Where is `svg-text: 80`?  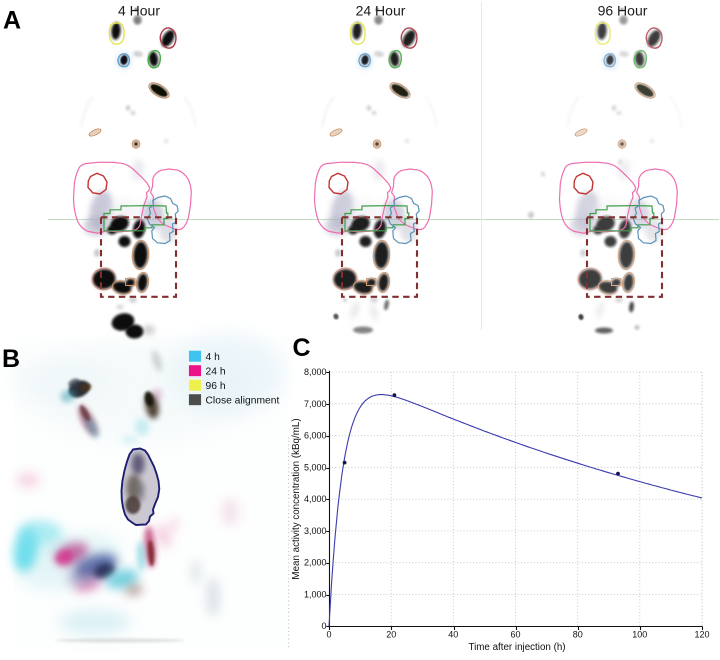
svg-text: 80 is located at coordinates (578, 635).